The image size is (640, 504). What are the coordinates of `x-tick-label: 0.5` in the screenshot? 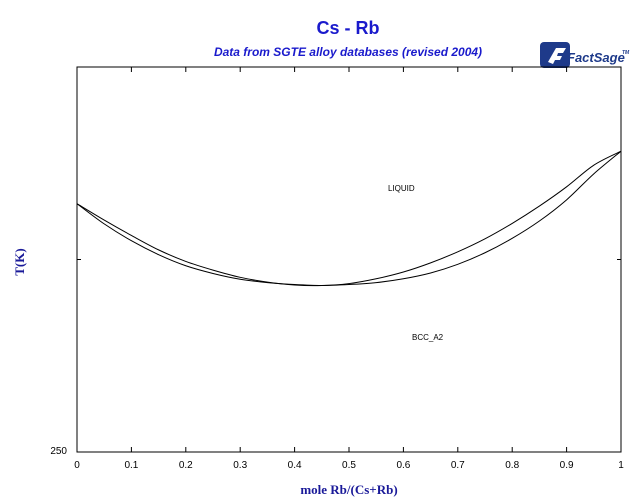 It's located at (349, 465).